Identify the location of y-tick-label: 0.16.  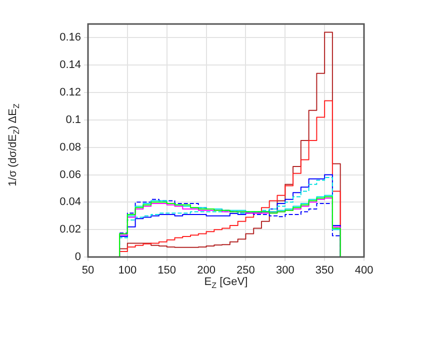
(70, 38).